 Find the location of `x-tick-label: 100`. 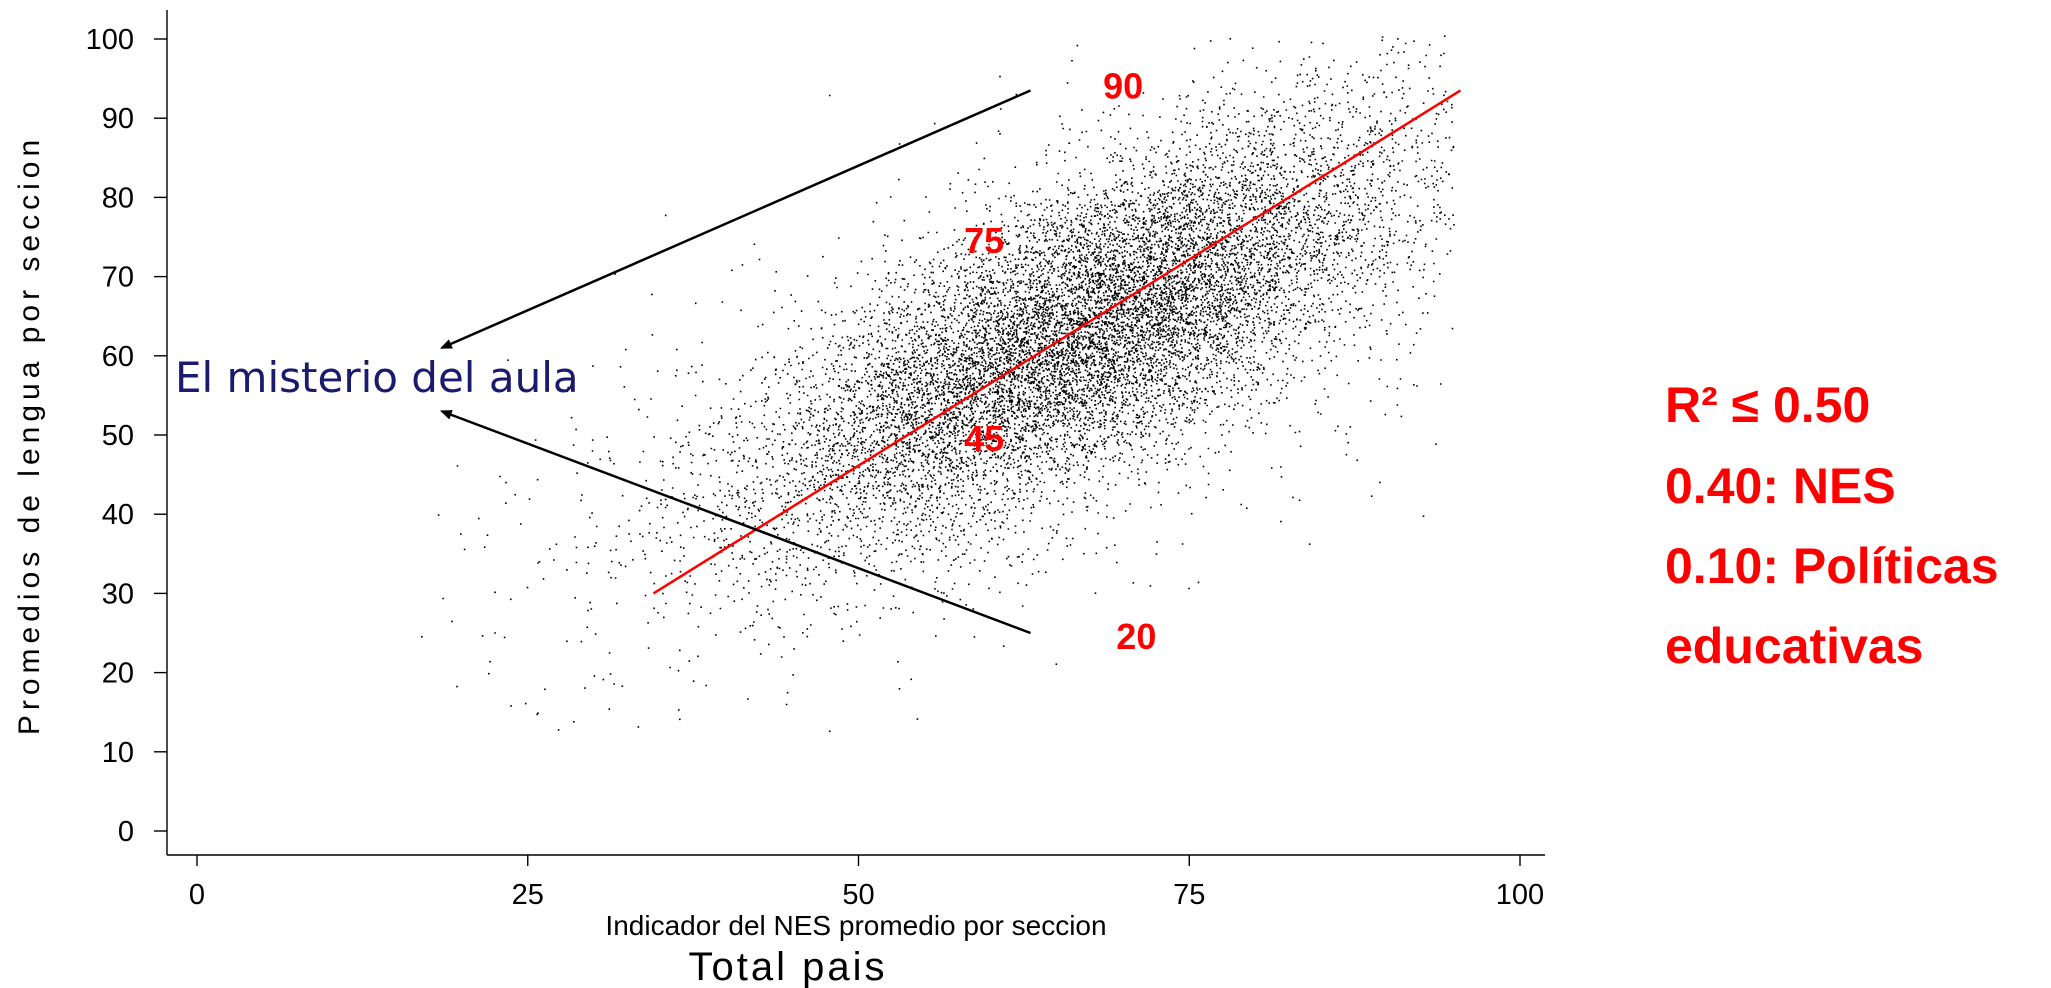

x-tick-label: 100 is located at coordinates (1520, 895).